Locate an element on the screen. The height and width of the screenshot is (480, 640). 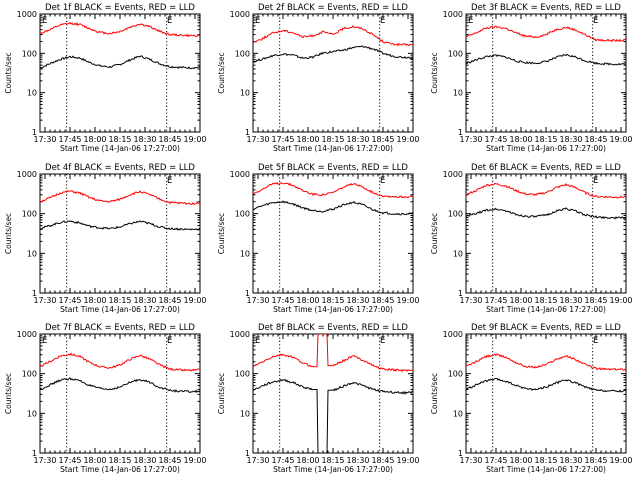
panel-title: Det 6f BLACK = Events, RED = LLD is located at coordinates (546, 168).